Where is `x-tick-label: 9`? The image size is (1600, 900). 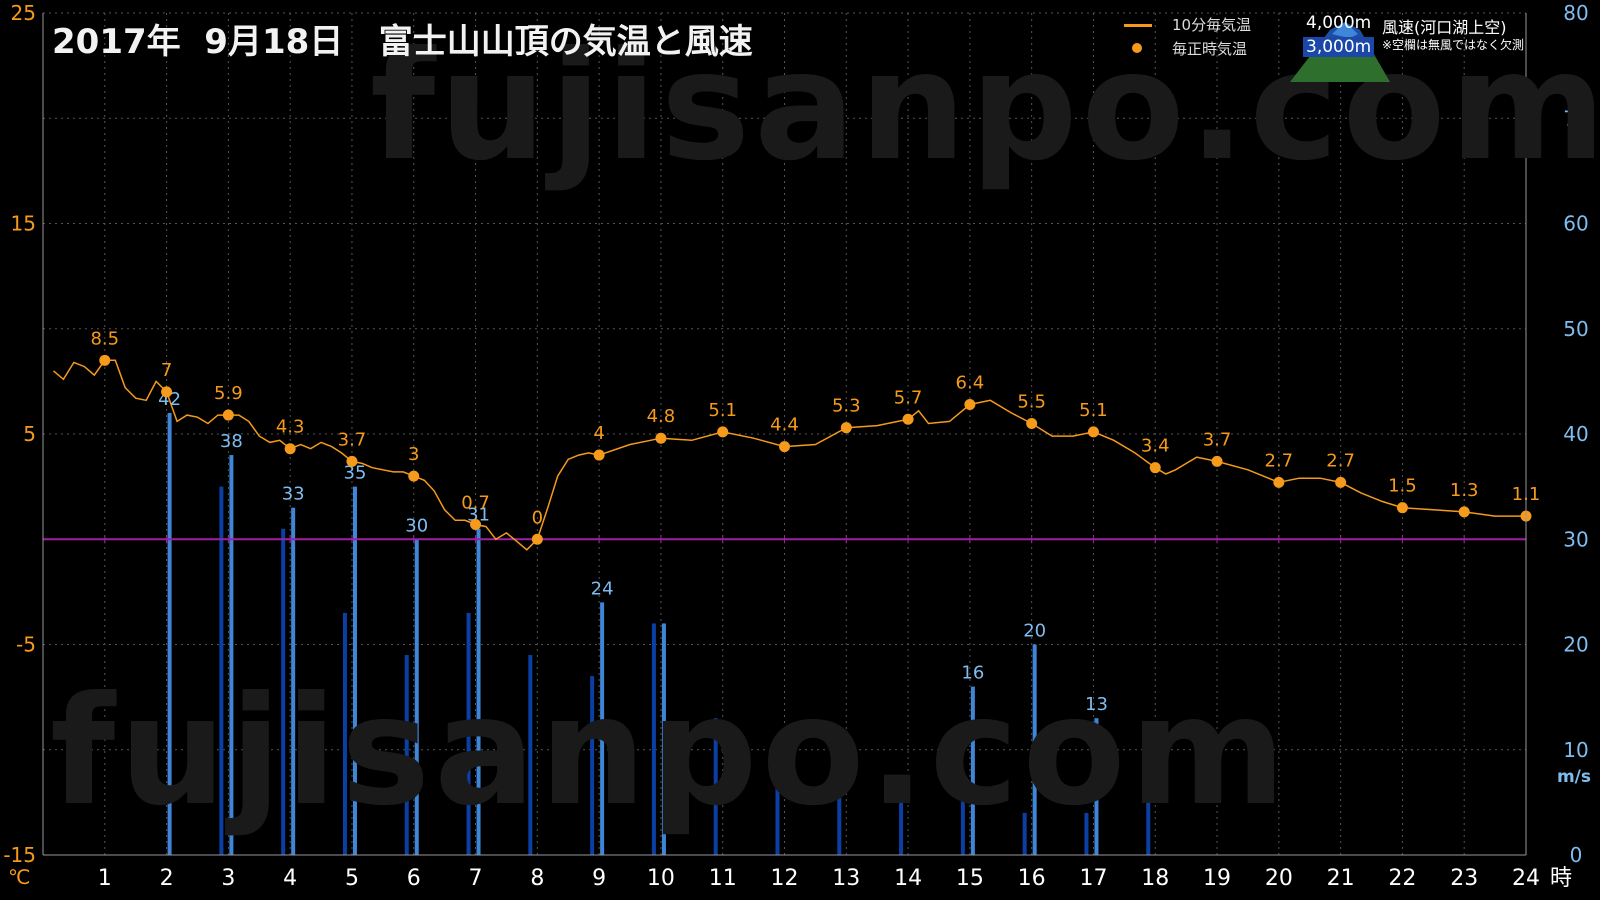 x-tick-label: 9 is located at coordinates (599, 878).